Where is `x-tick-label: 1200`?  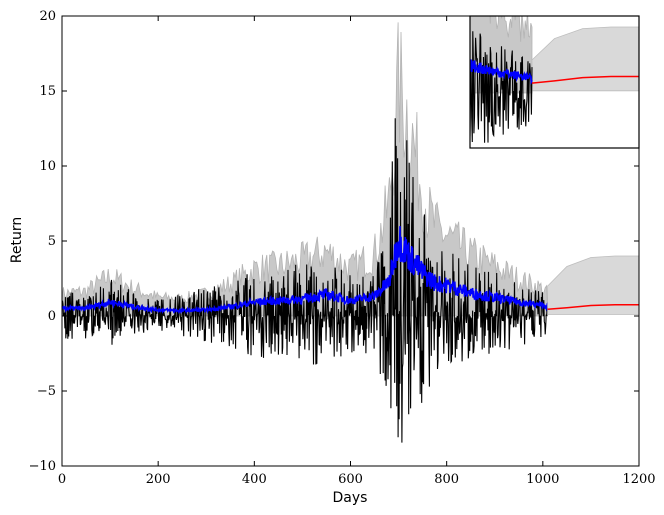 x-tick-label: 1200 is located at coordinates (638, 479).